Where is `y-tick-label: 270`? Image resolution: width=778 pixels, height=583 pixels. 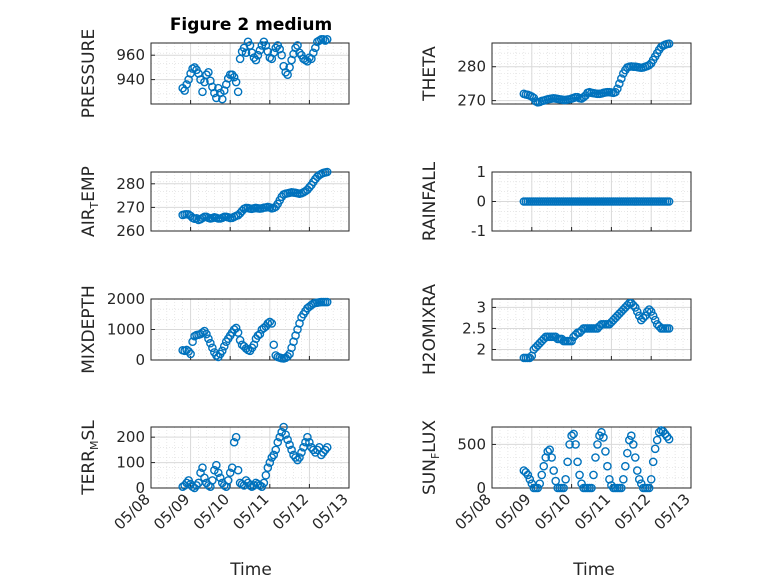
y-tick-label: 270 is located at coordinates (130, 207).